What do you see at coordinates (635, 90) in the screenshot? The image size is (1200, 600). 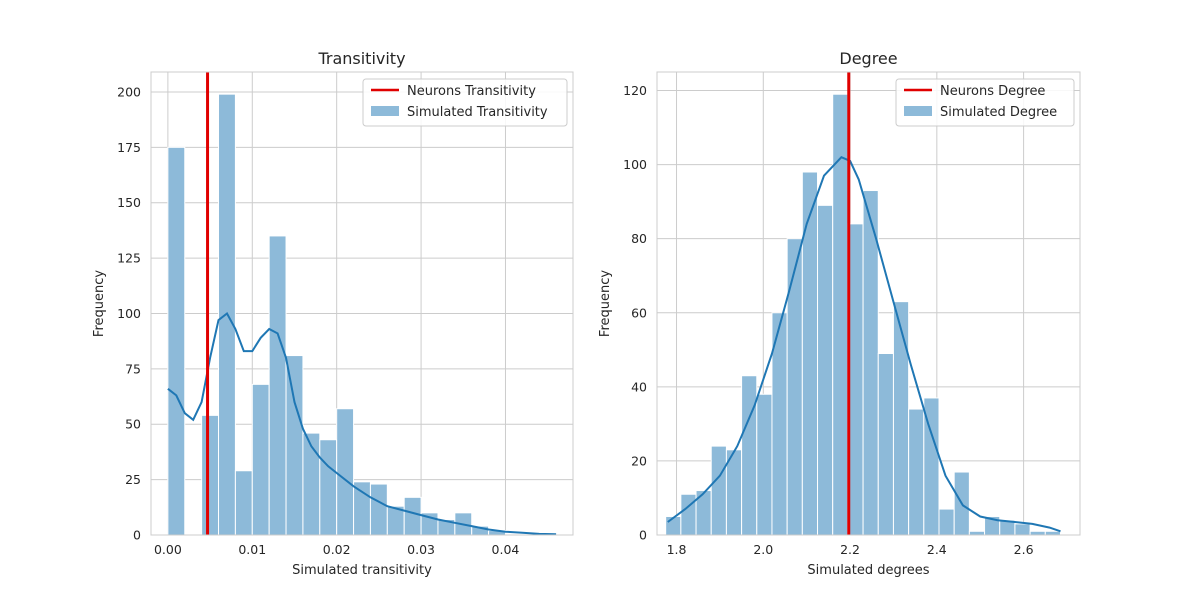 I see `y-tick-label: 120` at bounding box center [635, 90].